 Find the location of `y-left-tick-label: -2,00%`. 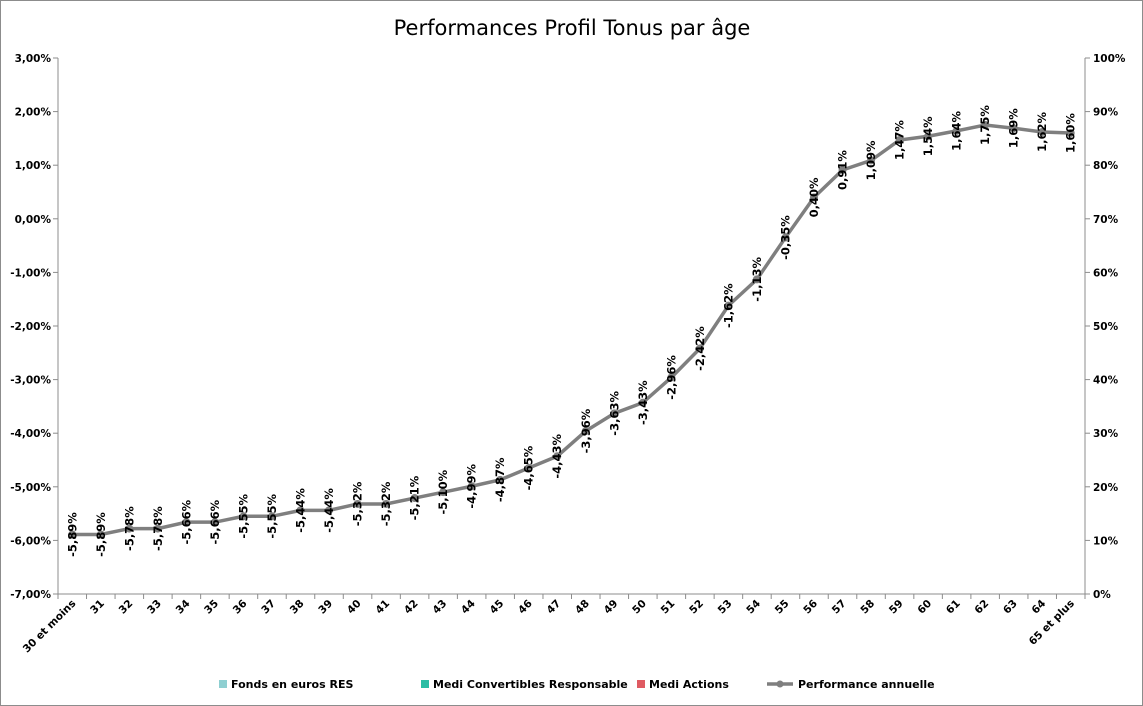

y-left-tick-label: -2,00% is located at coordinates (30, 327).